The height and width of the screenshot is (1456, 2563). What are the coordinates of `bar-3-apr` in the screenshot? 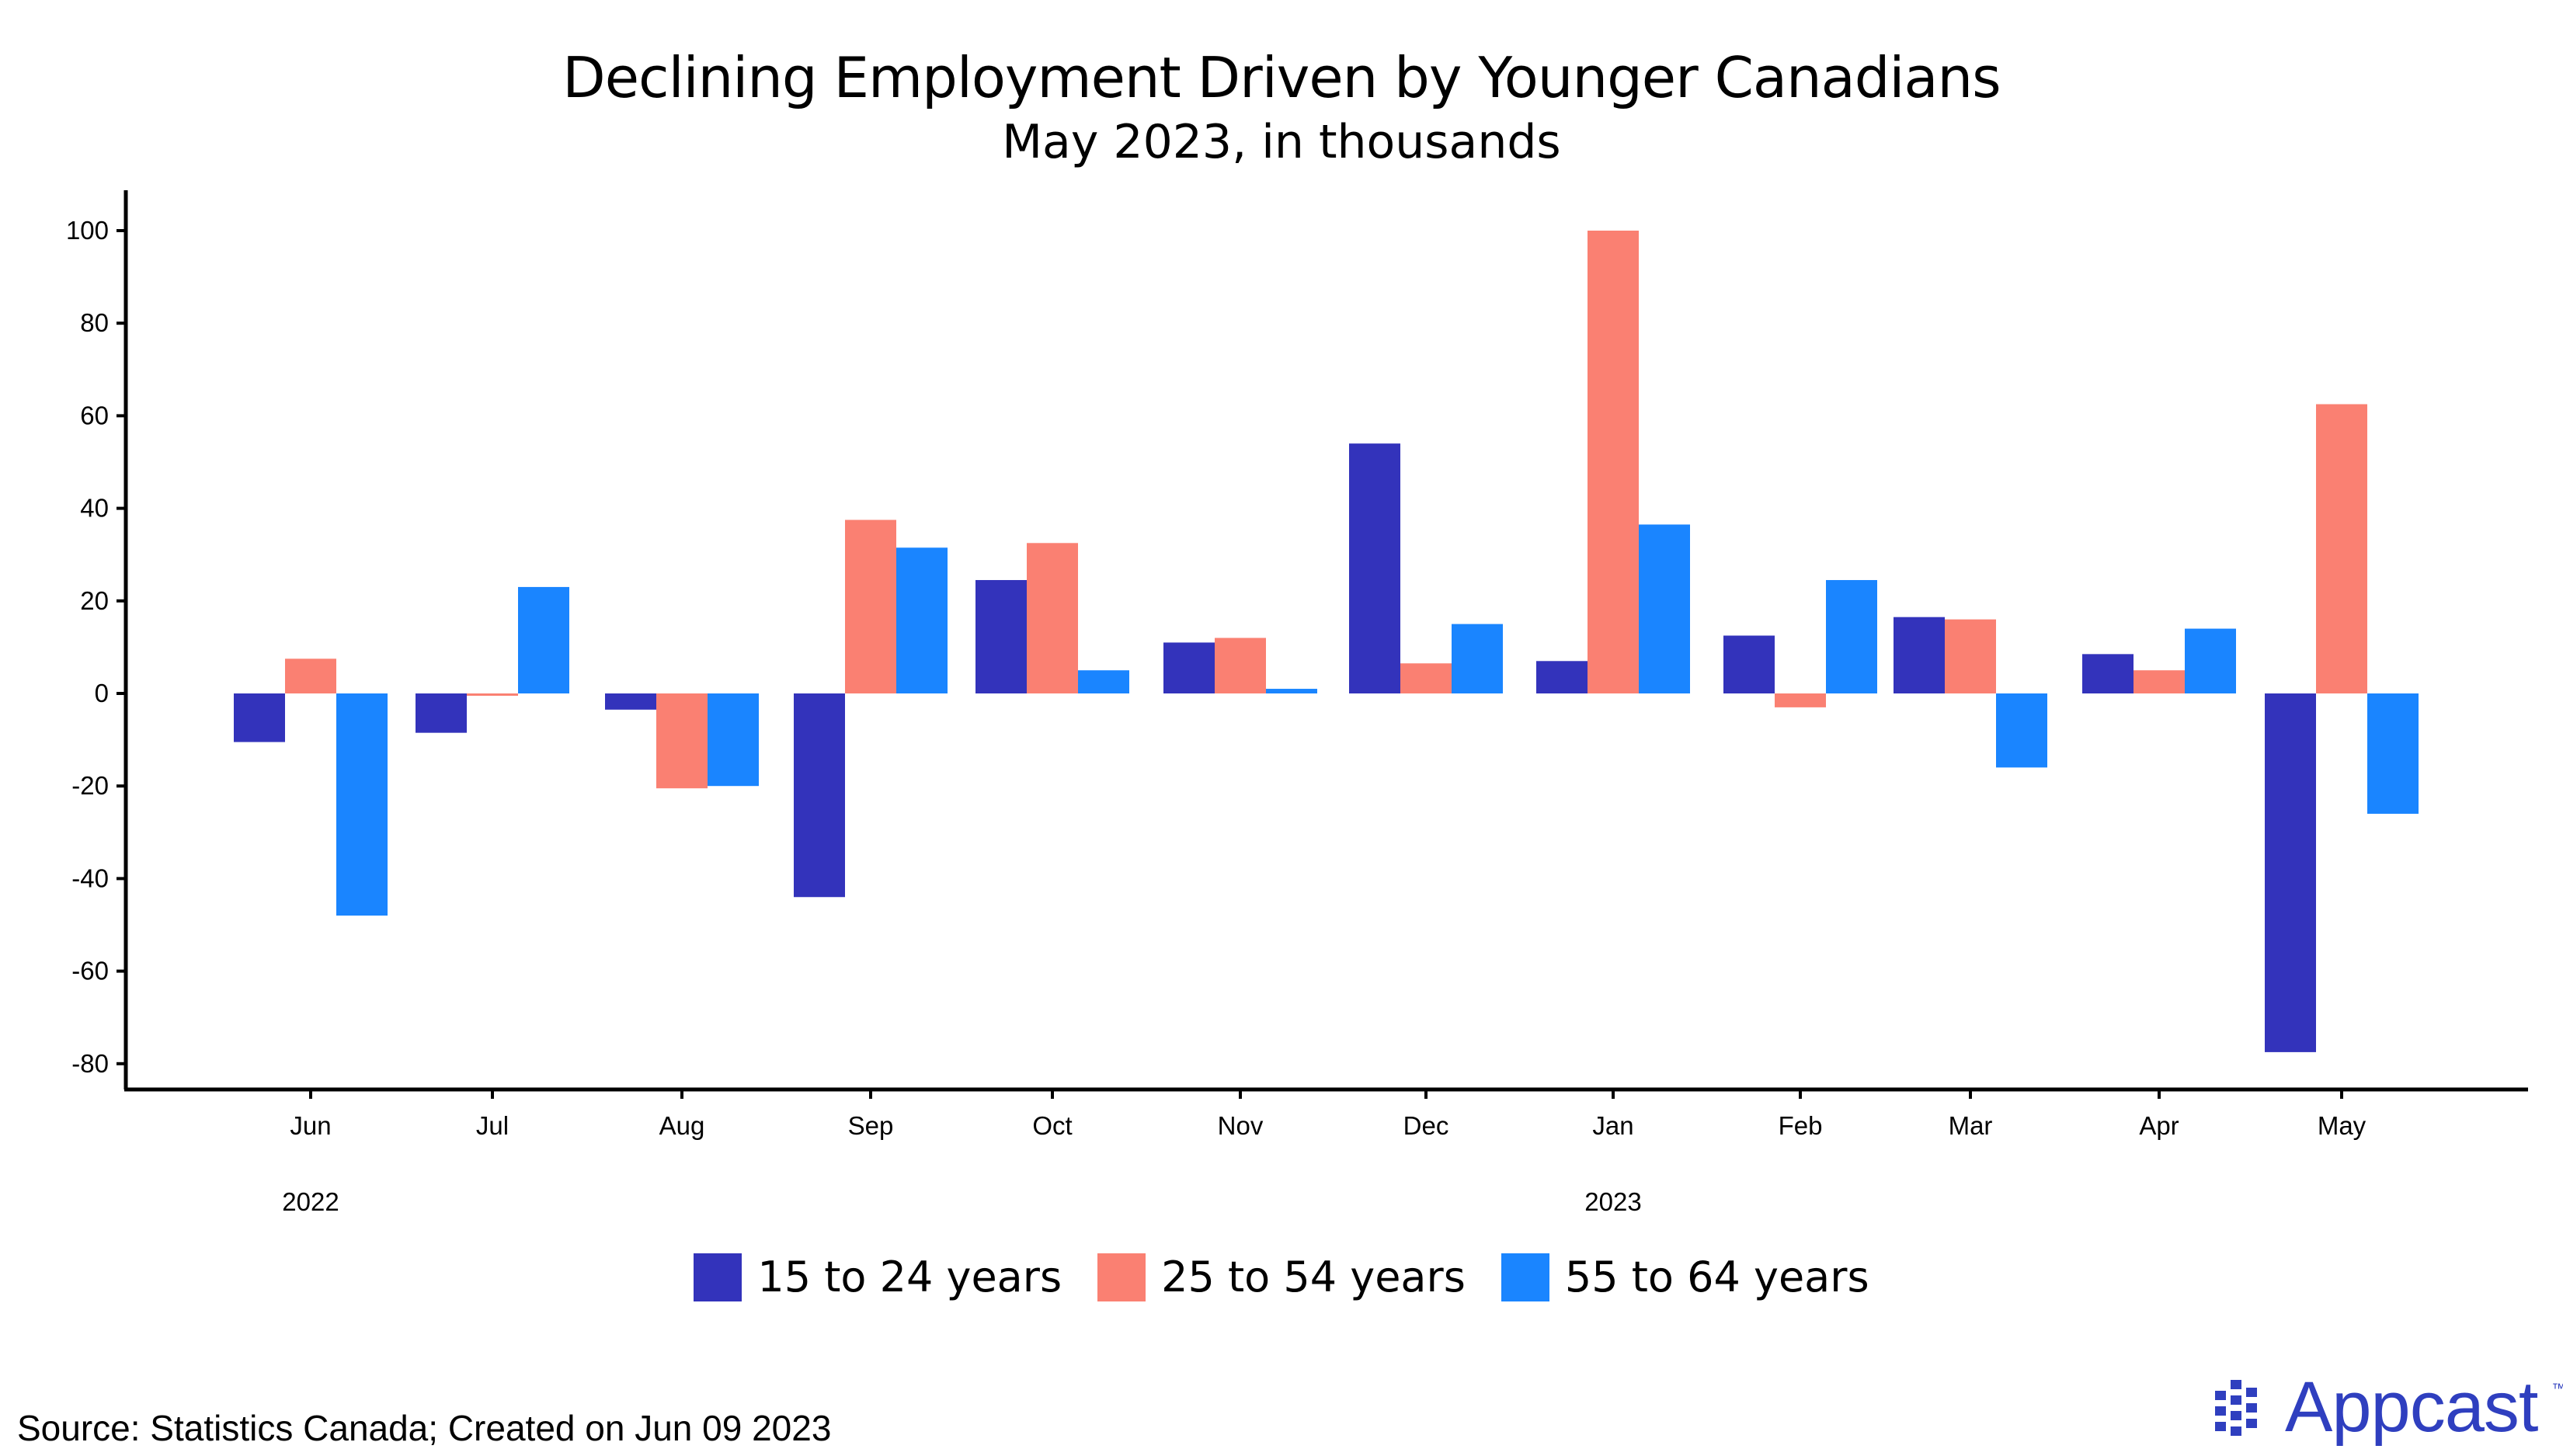 It's located at (2210, 660).